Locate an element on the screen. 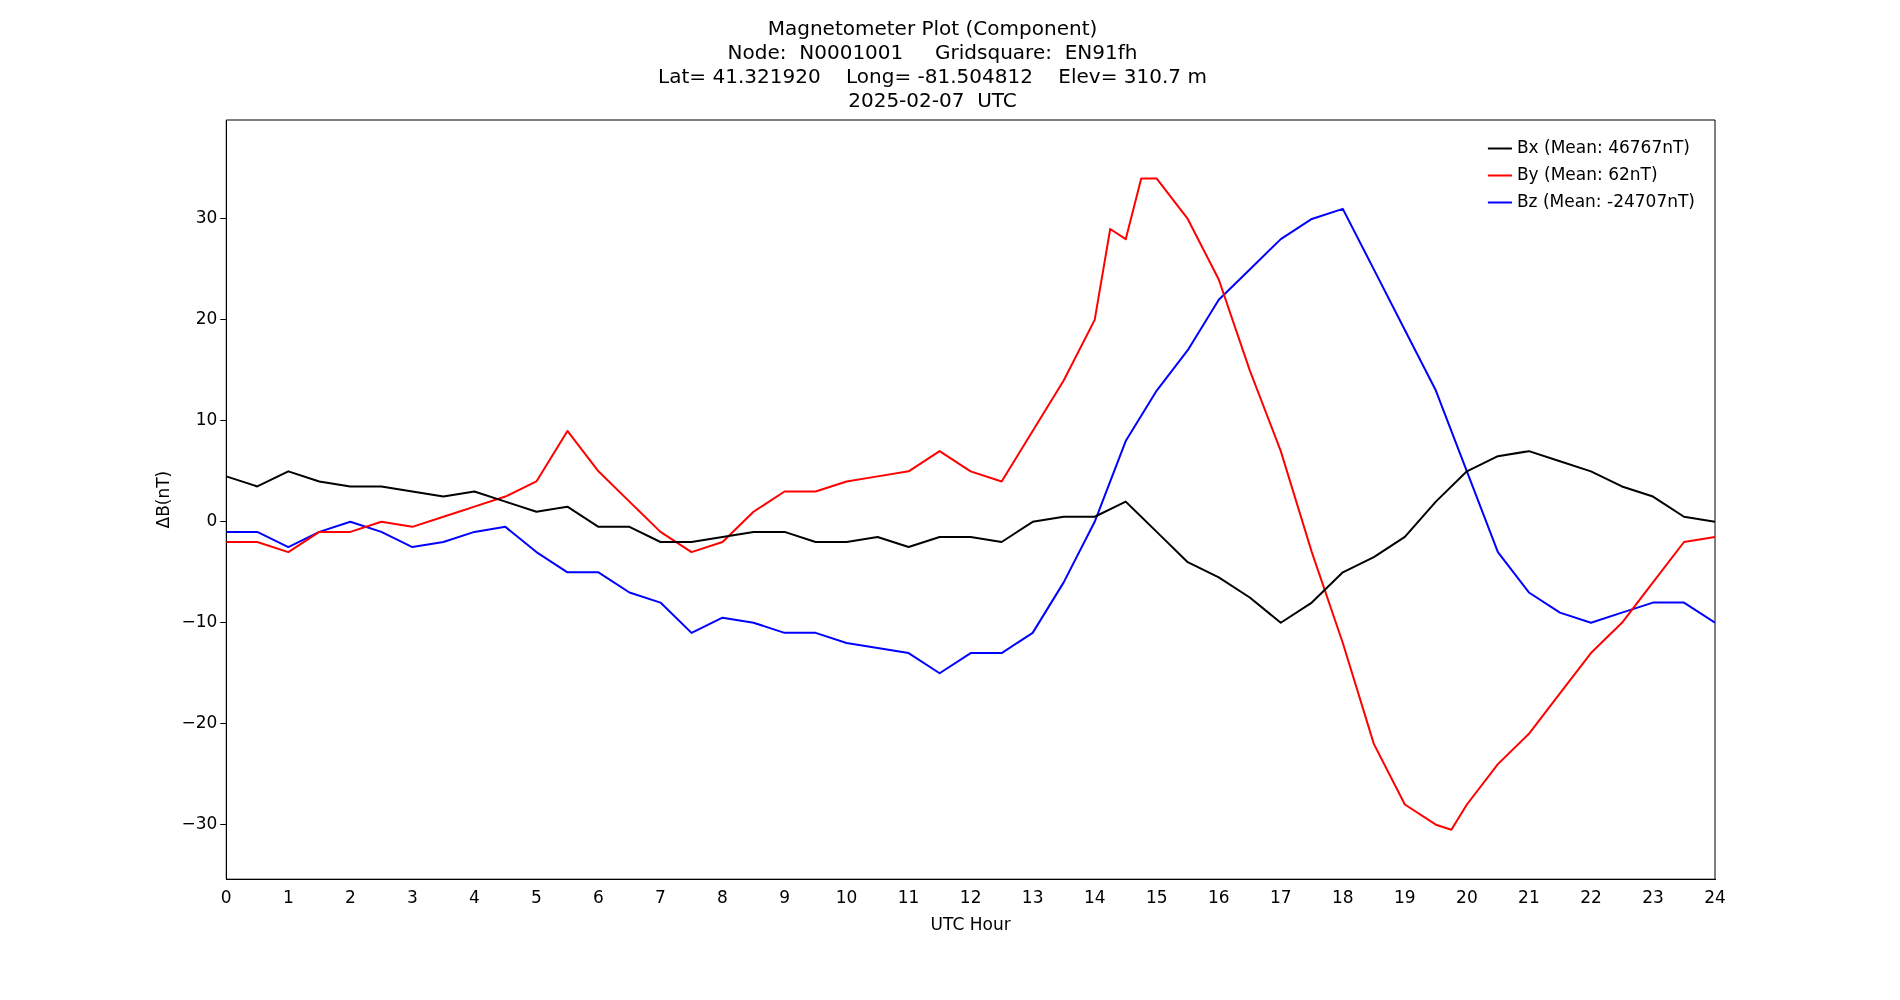 Image resolution: width=1900 pixels, height=1000 pixels. x-tick-label: 16 is located at coordinates (1218, 896).